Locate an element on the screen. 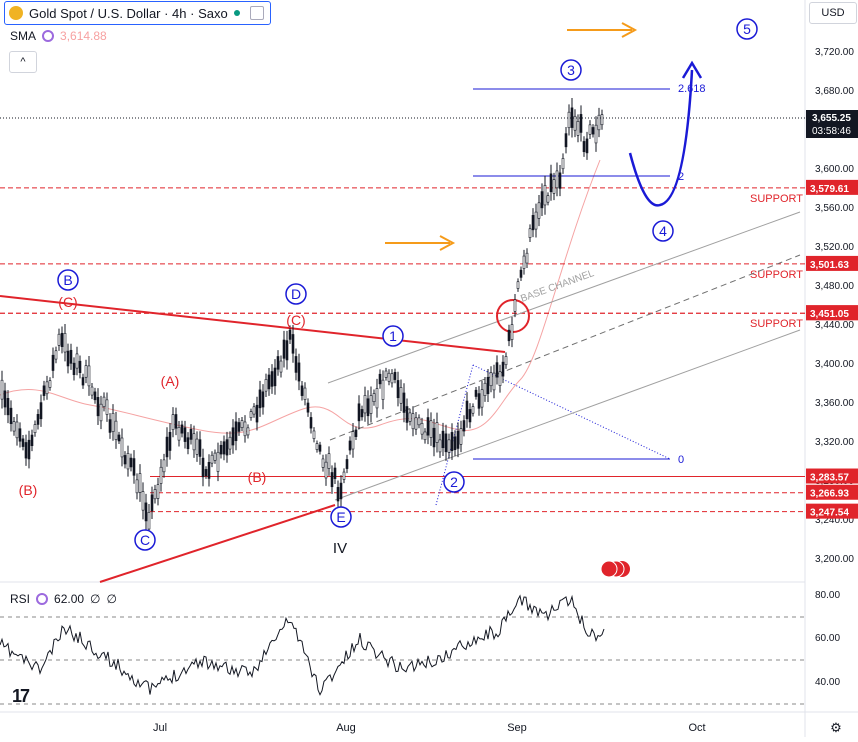 This screenshot has height=742, width=858. symbol-title: Gold Spot / U.S. Dollar · 4h · Saxo is located at coordinates (128, 13).